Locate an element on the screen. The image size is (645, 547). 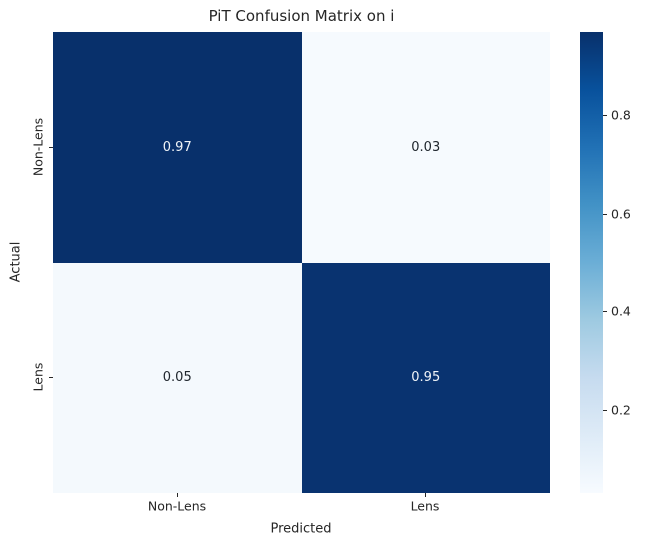
x-axis-label: Predicted is located at coordinates (301, 529).